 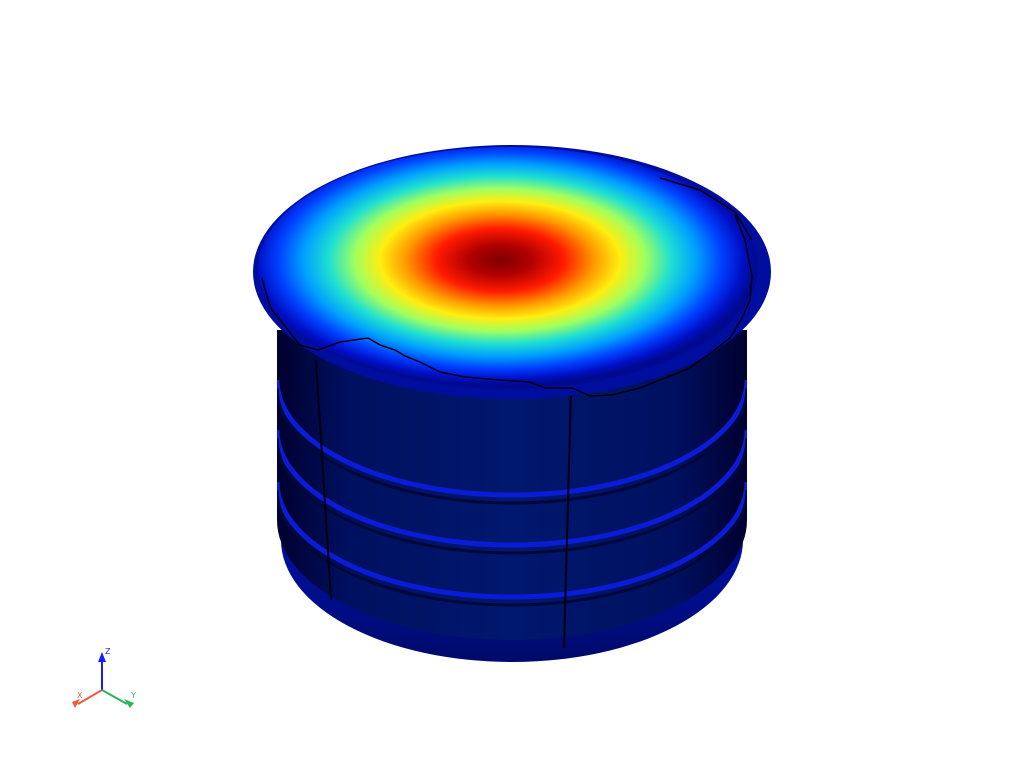 What do you see at coordinates (706, 209) in the screenshot?
I see `rim-edge-line` at bounding box center [706, 209].